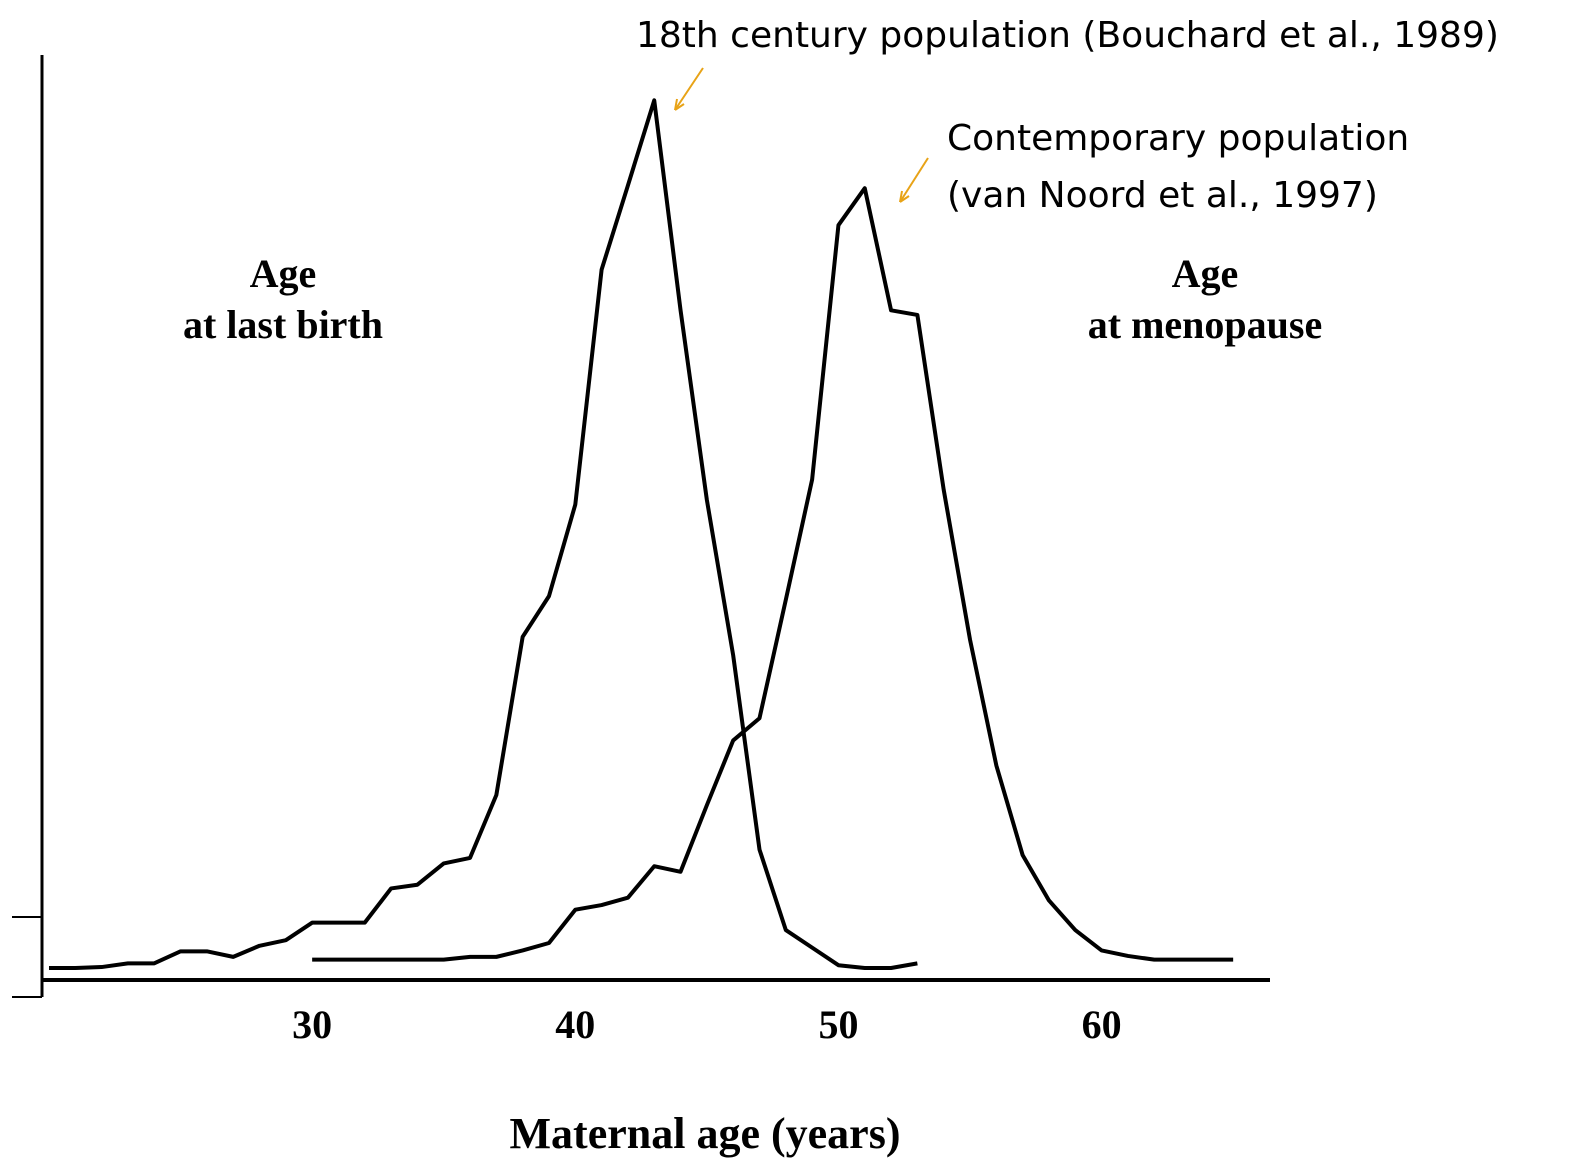 This screenshot has width=1578, height=1170. I want to click on annotation: (van Noord et al., 1997), so click(1162, 195).